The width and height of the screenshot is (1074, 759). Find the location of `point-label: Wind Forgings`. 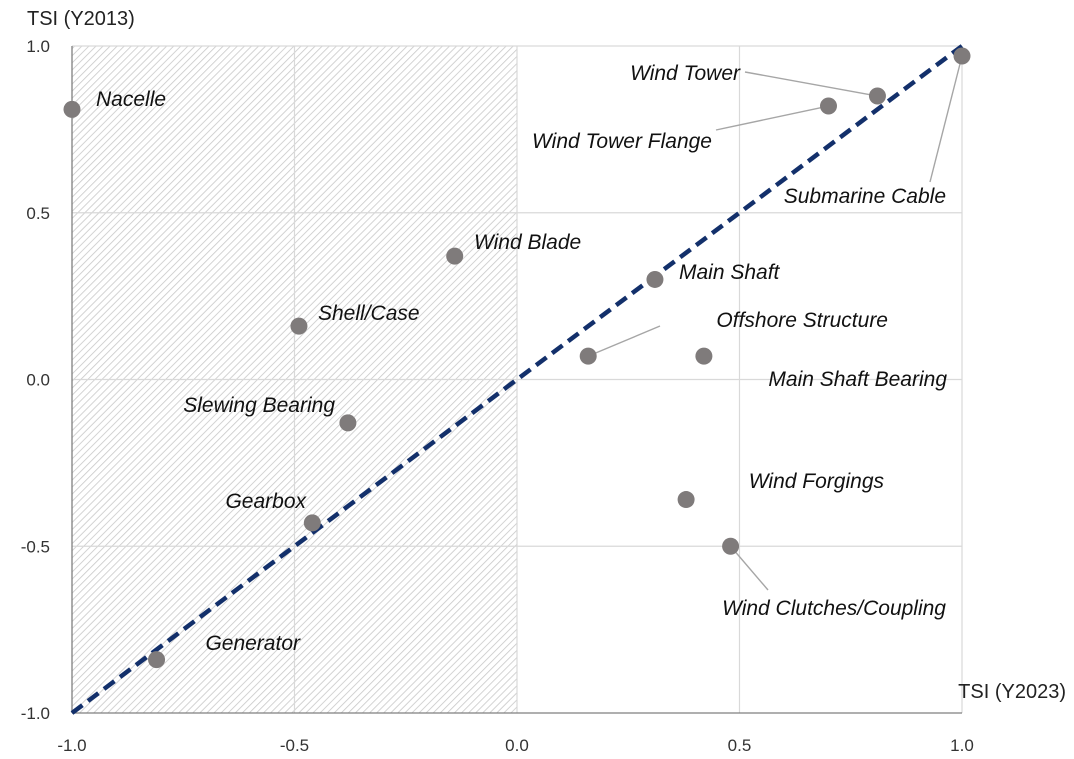

point-label: Wind Forgings is located at coordinates (817, 481).